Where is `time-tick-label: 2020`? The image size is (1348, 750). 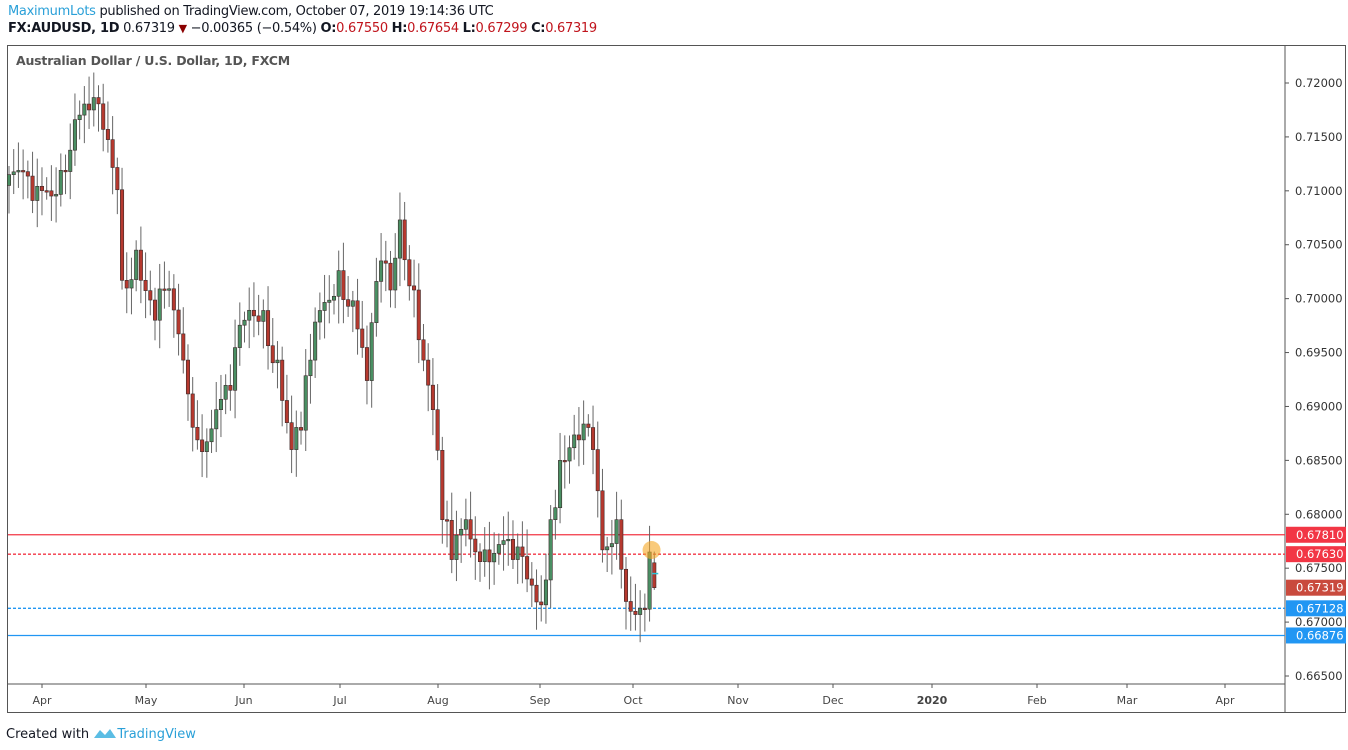
time-tick-label: 2020 is located at coordinates (932, 700).